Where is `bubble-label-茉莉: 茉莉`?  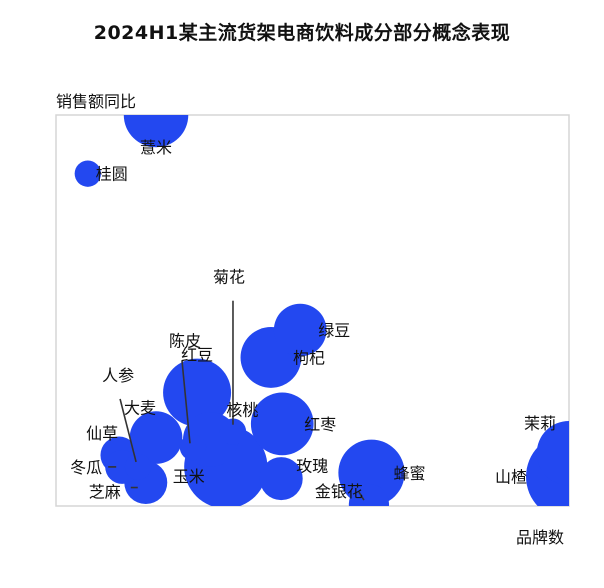
bubble-label-茉莉: 茉莉 is located at coordinates (540, 423).